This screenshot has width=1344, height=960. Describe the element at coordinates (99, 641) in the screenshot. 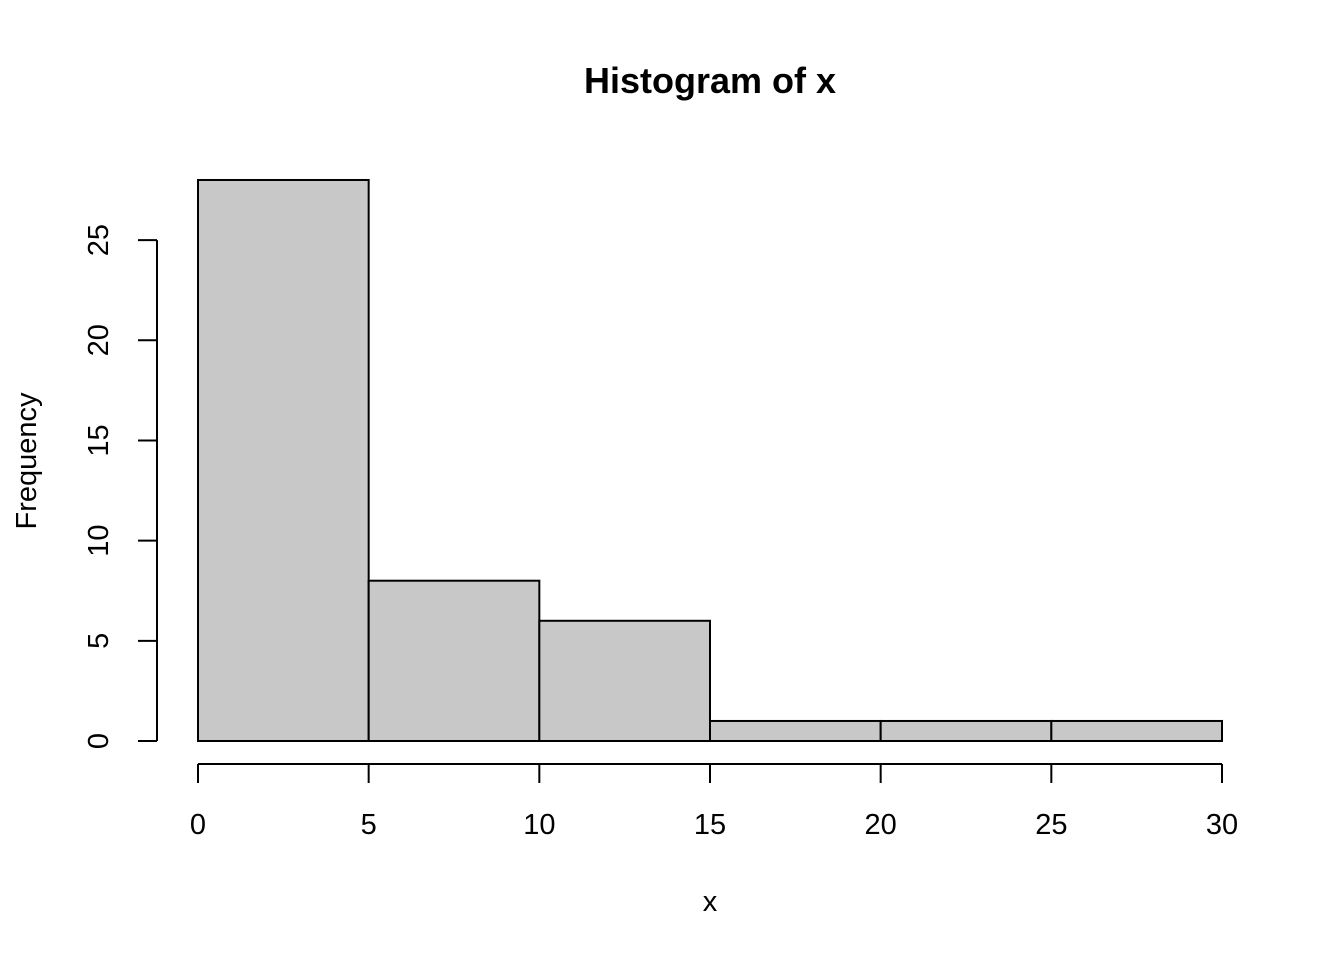

I see `y-tick-label-1: 5` at that location.